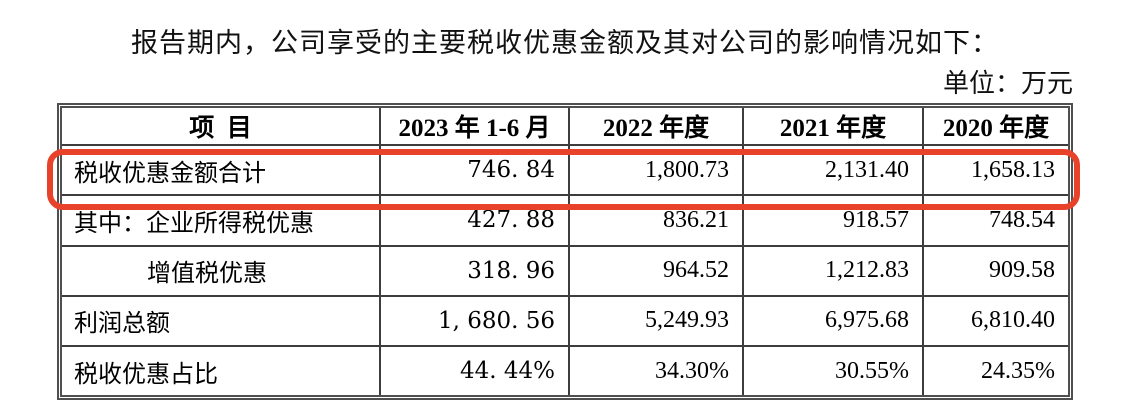 Image resolution: width=1126 pixels, height=418 pixels. What do you see at coordinates (833, 220) in the screenshot?
I see `value-cell: 918.57` at bounding box center [833, 220].